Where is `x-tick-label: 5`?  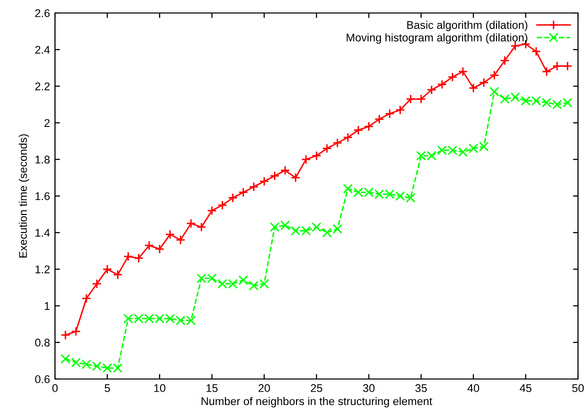 x-tick-label: 5 is located at coordinates (107, 388).